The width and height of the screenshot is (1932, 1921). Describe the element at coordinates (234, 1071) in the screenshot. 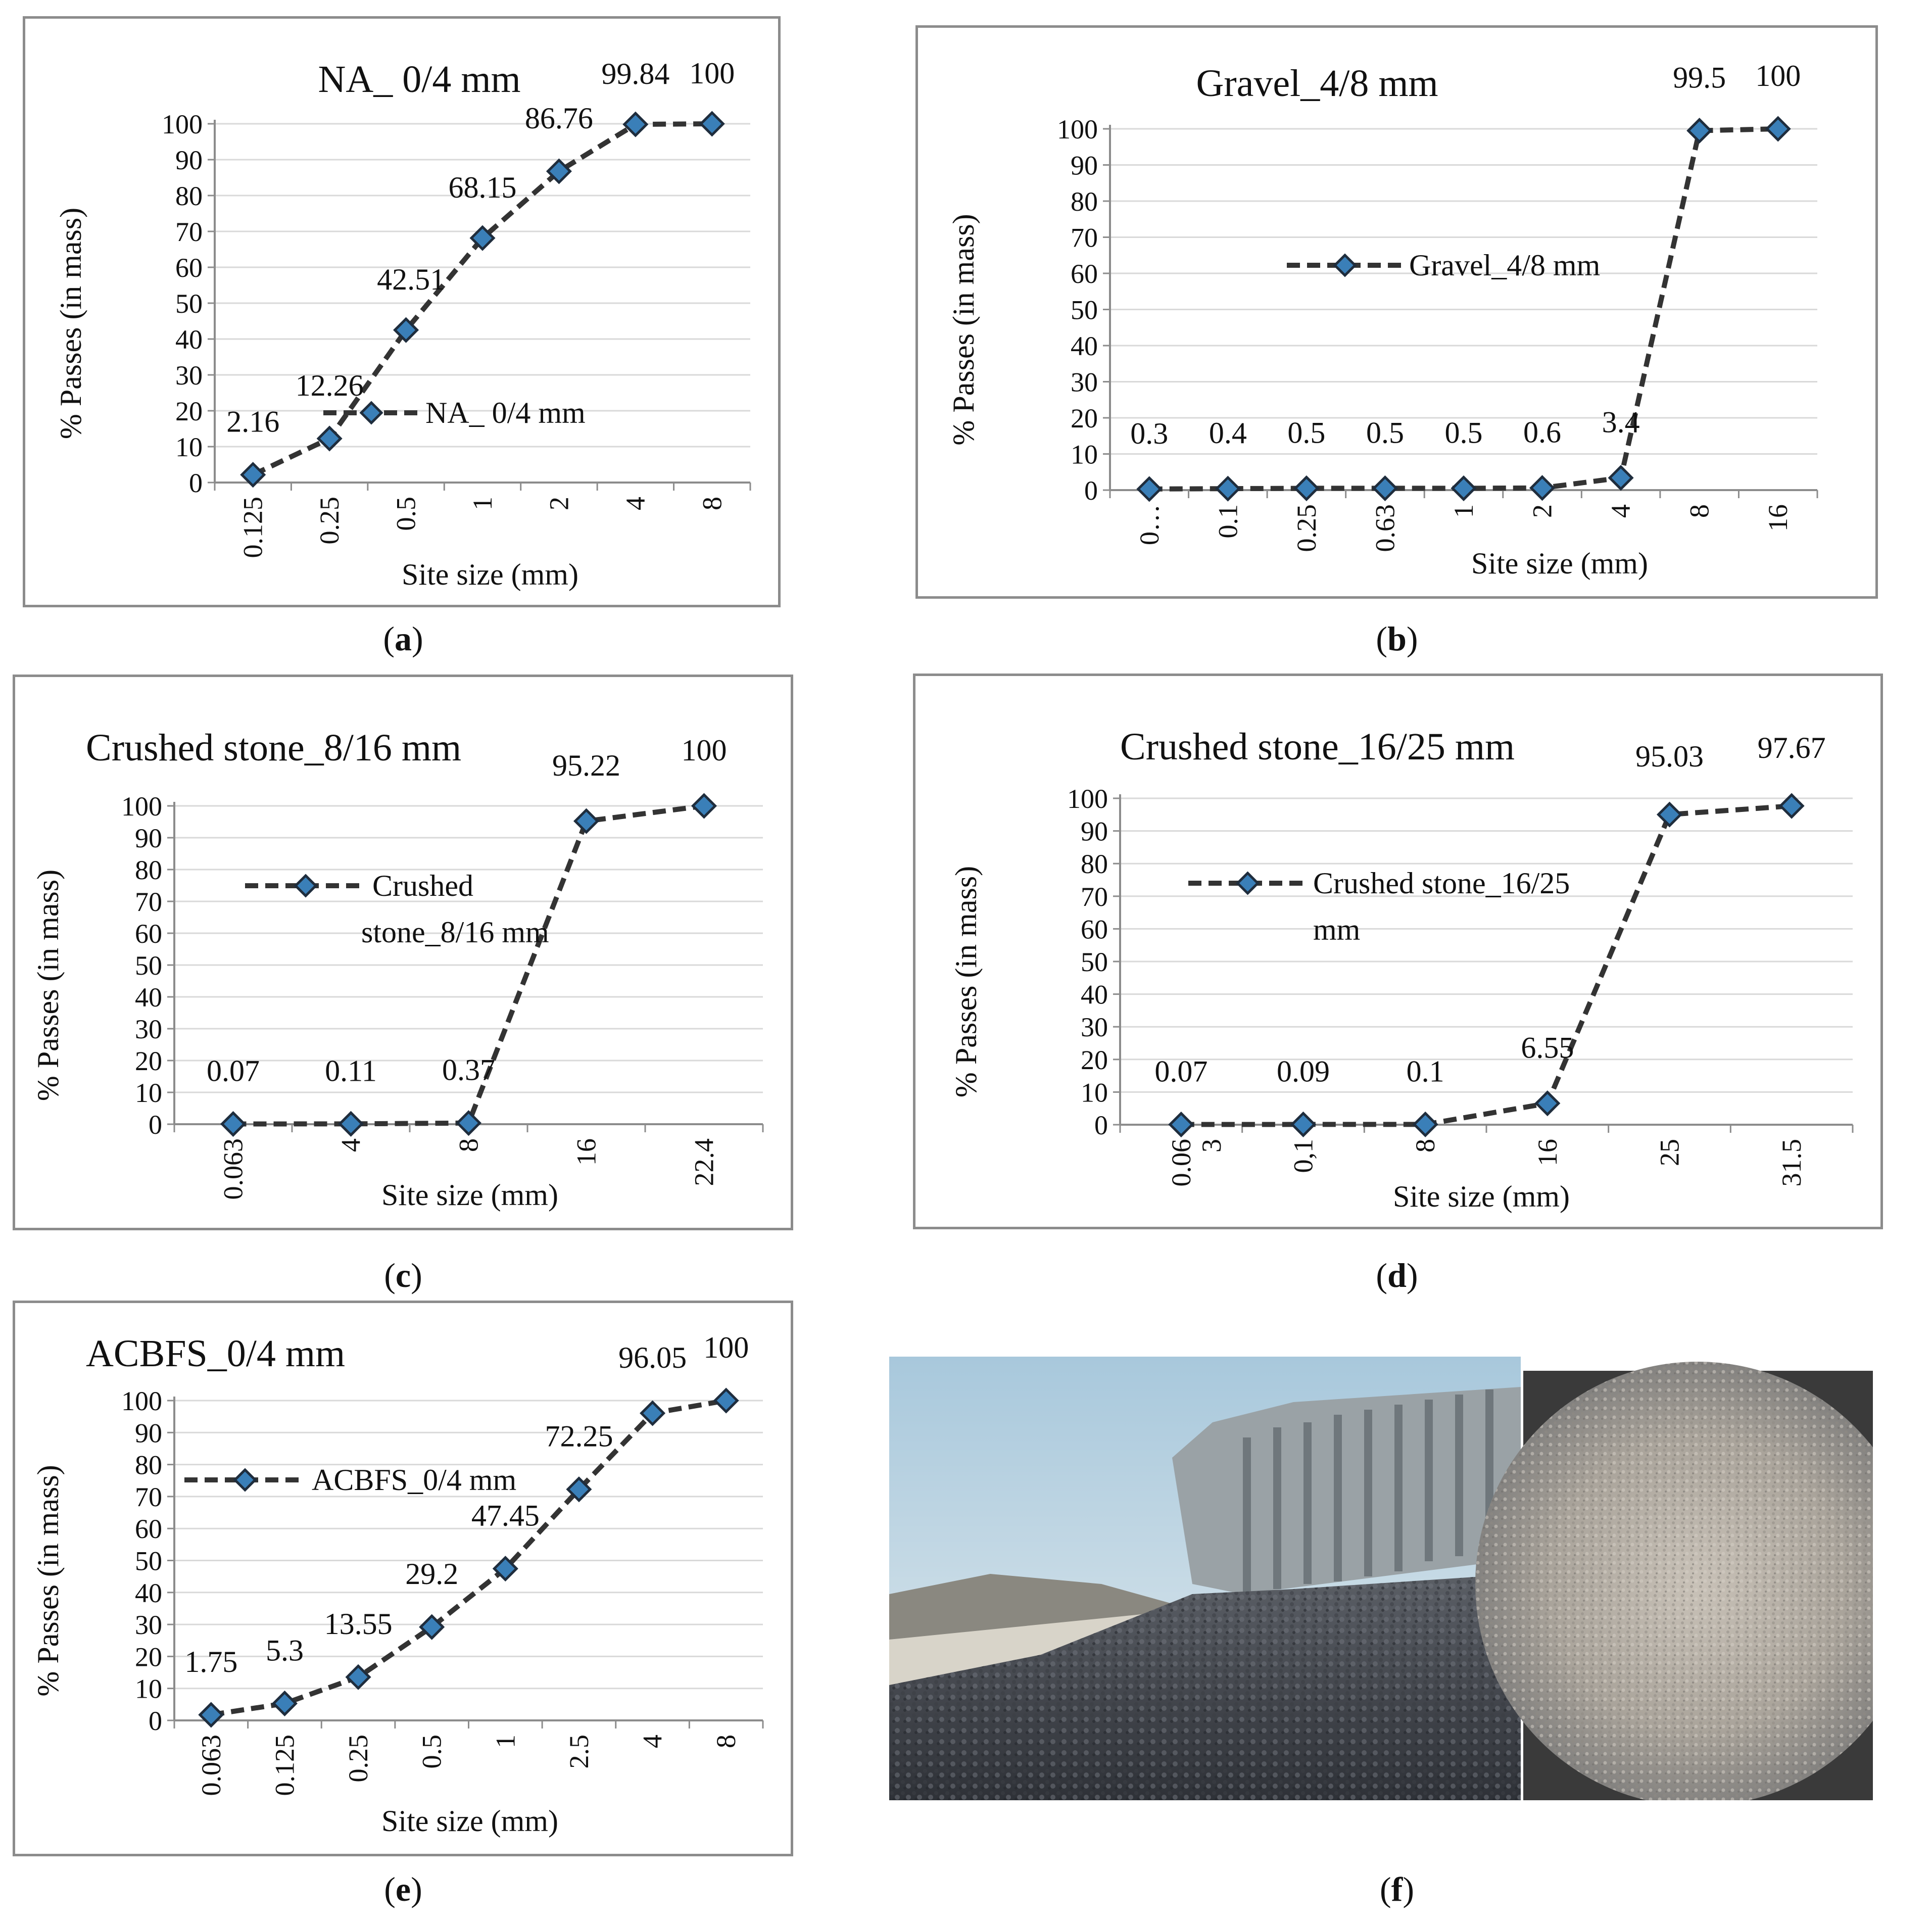

I see `data-label: 0.07` at that location.